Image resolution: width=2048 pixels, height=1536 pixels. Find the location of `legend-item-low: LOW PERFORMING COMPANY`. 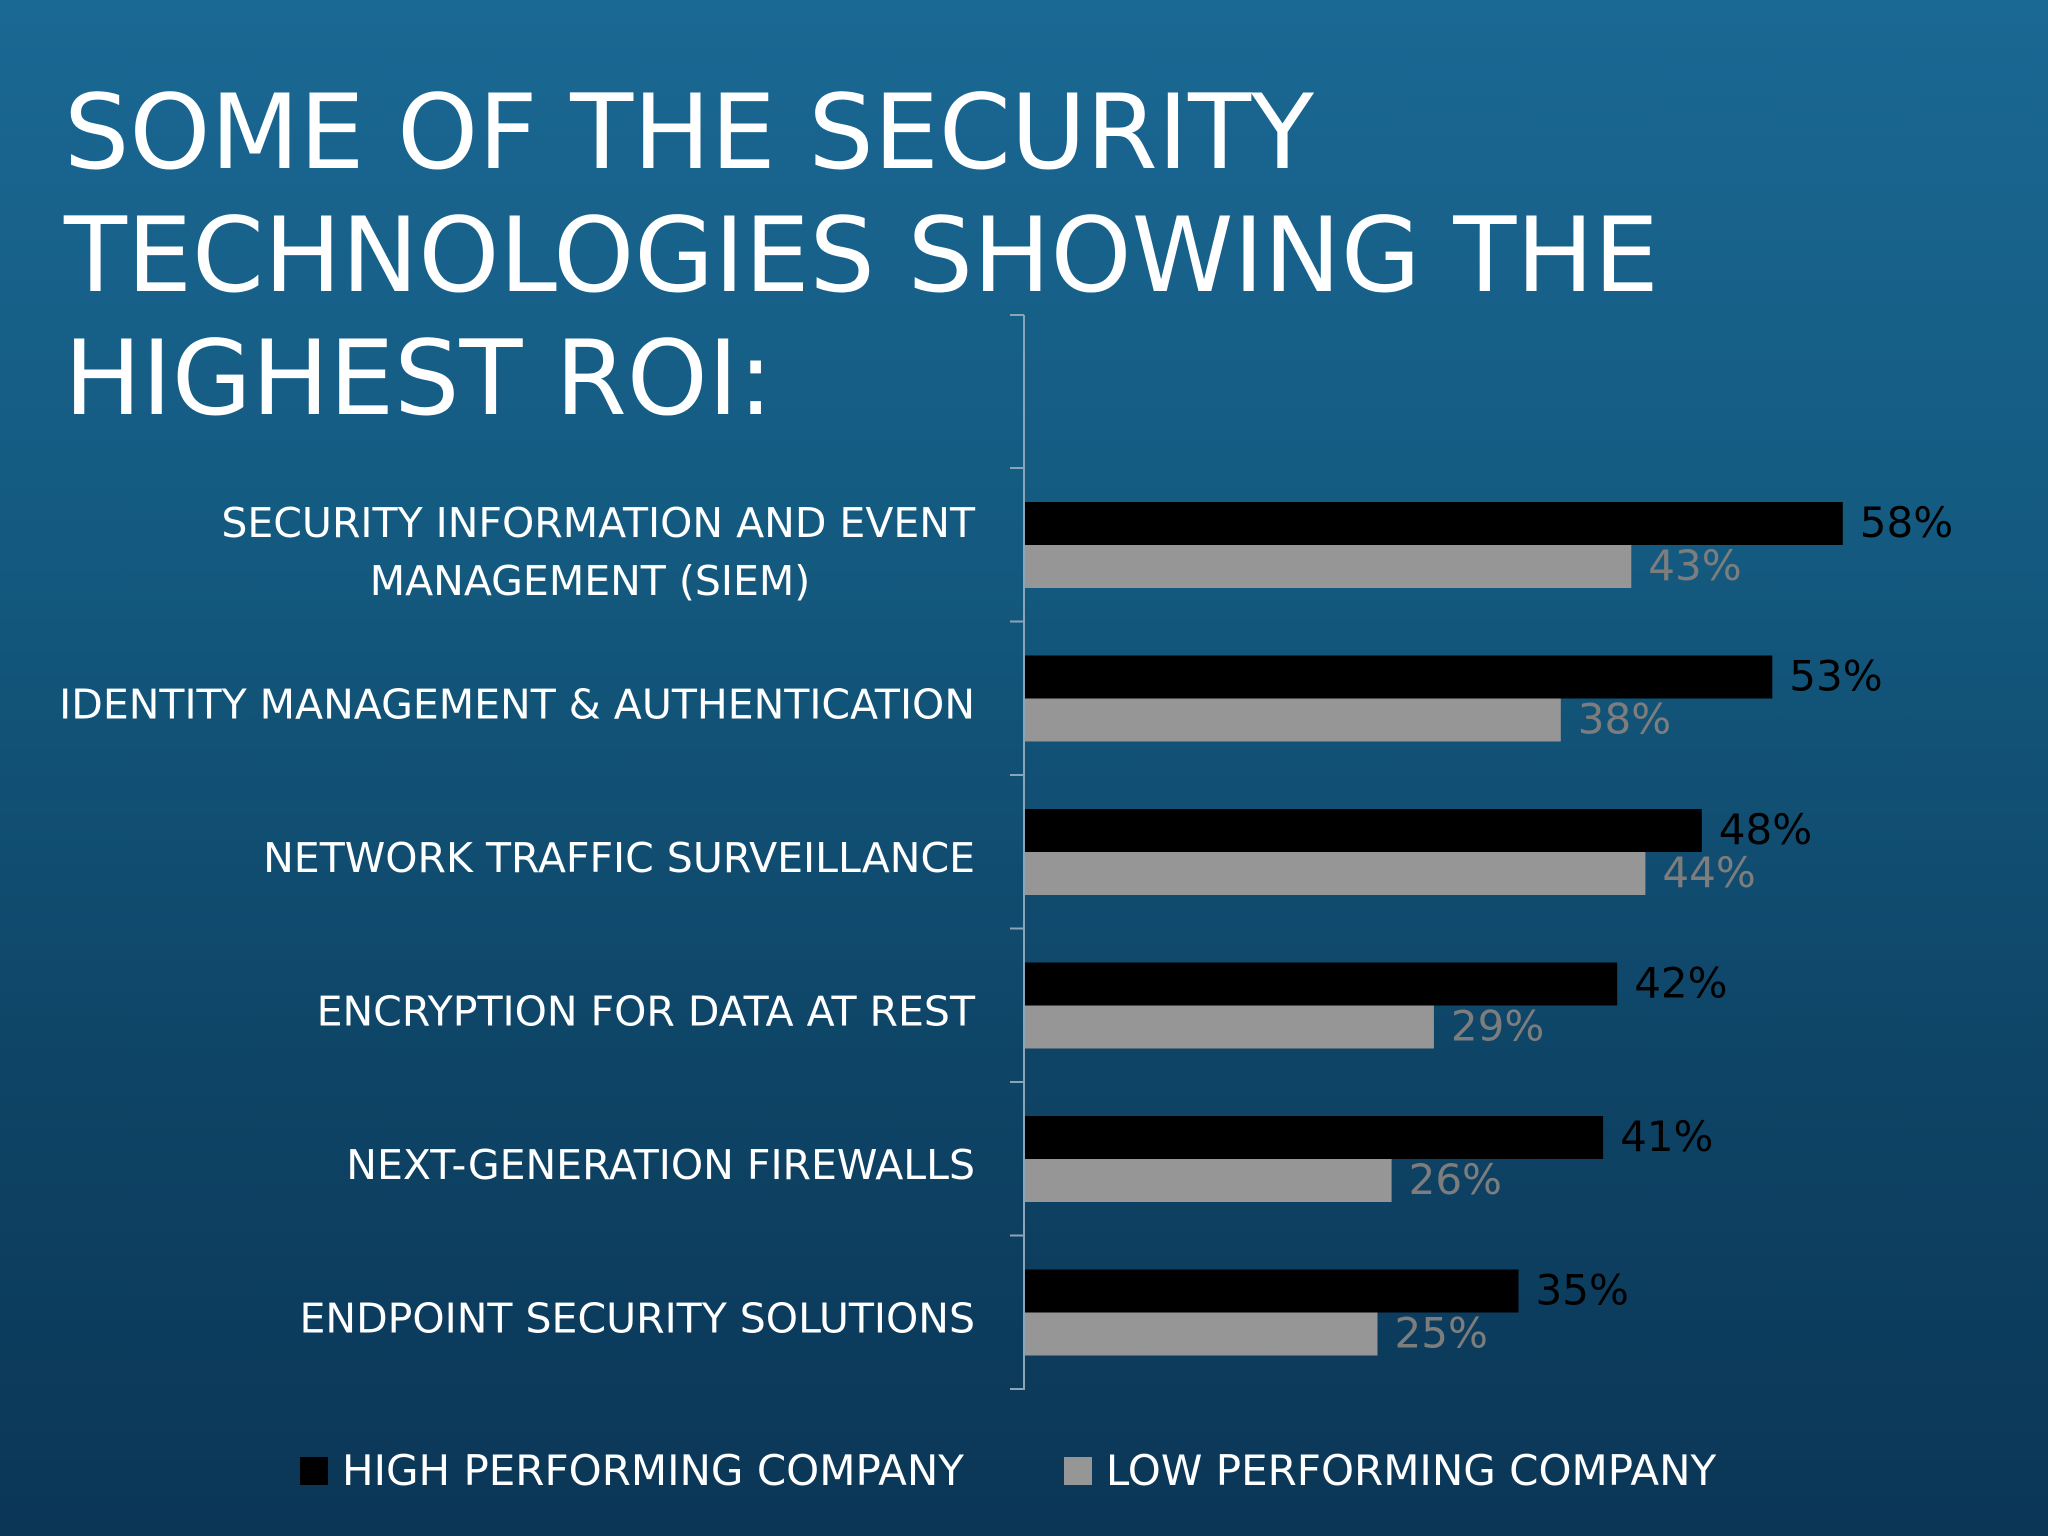

legend-item-low: LOW PERFORMING COMPANY is located at coordinates (1390, 1470).